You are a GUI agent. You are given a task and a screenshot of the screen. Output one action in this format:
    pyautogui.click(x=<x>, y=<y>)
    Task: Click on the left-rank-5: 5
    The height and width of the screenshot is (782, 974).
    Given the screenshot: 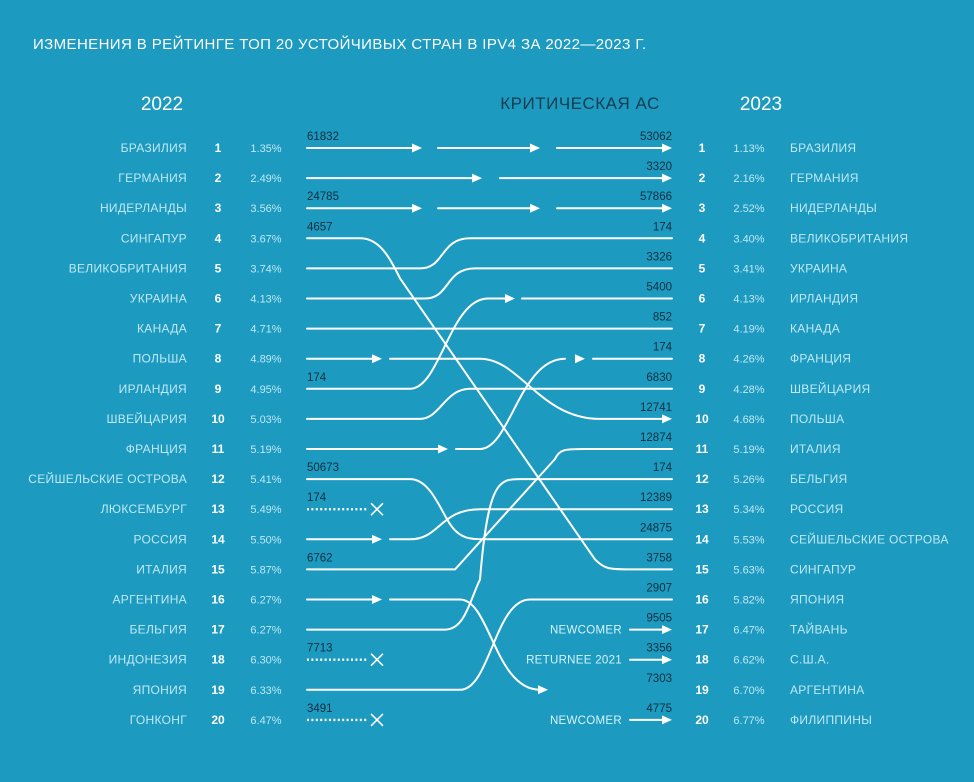 What is the action you would take?
    pyautogui.click(x=218, y=268)
    